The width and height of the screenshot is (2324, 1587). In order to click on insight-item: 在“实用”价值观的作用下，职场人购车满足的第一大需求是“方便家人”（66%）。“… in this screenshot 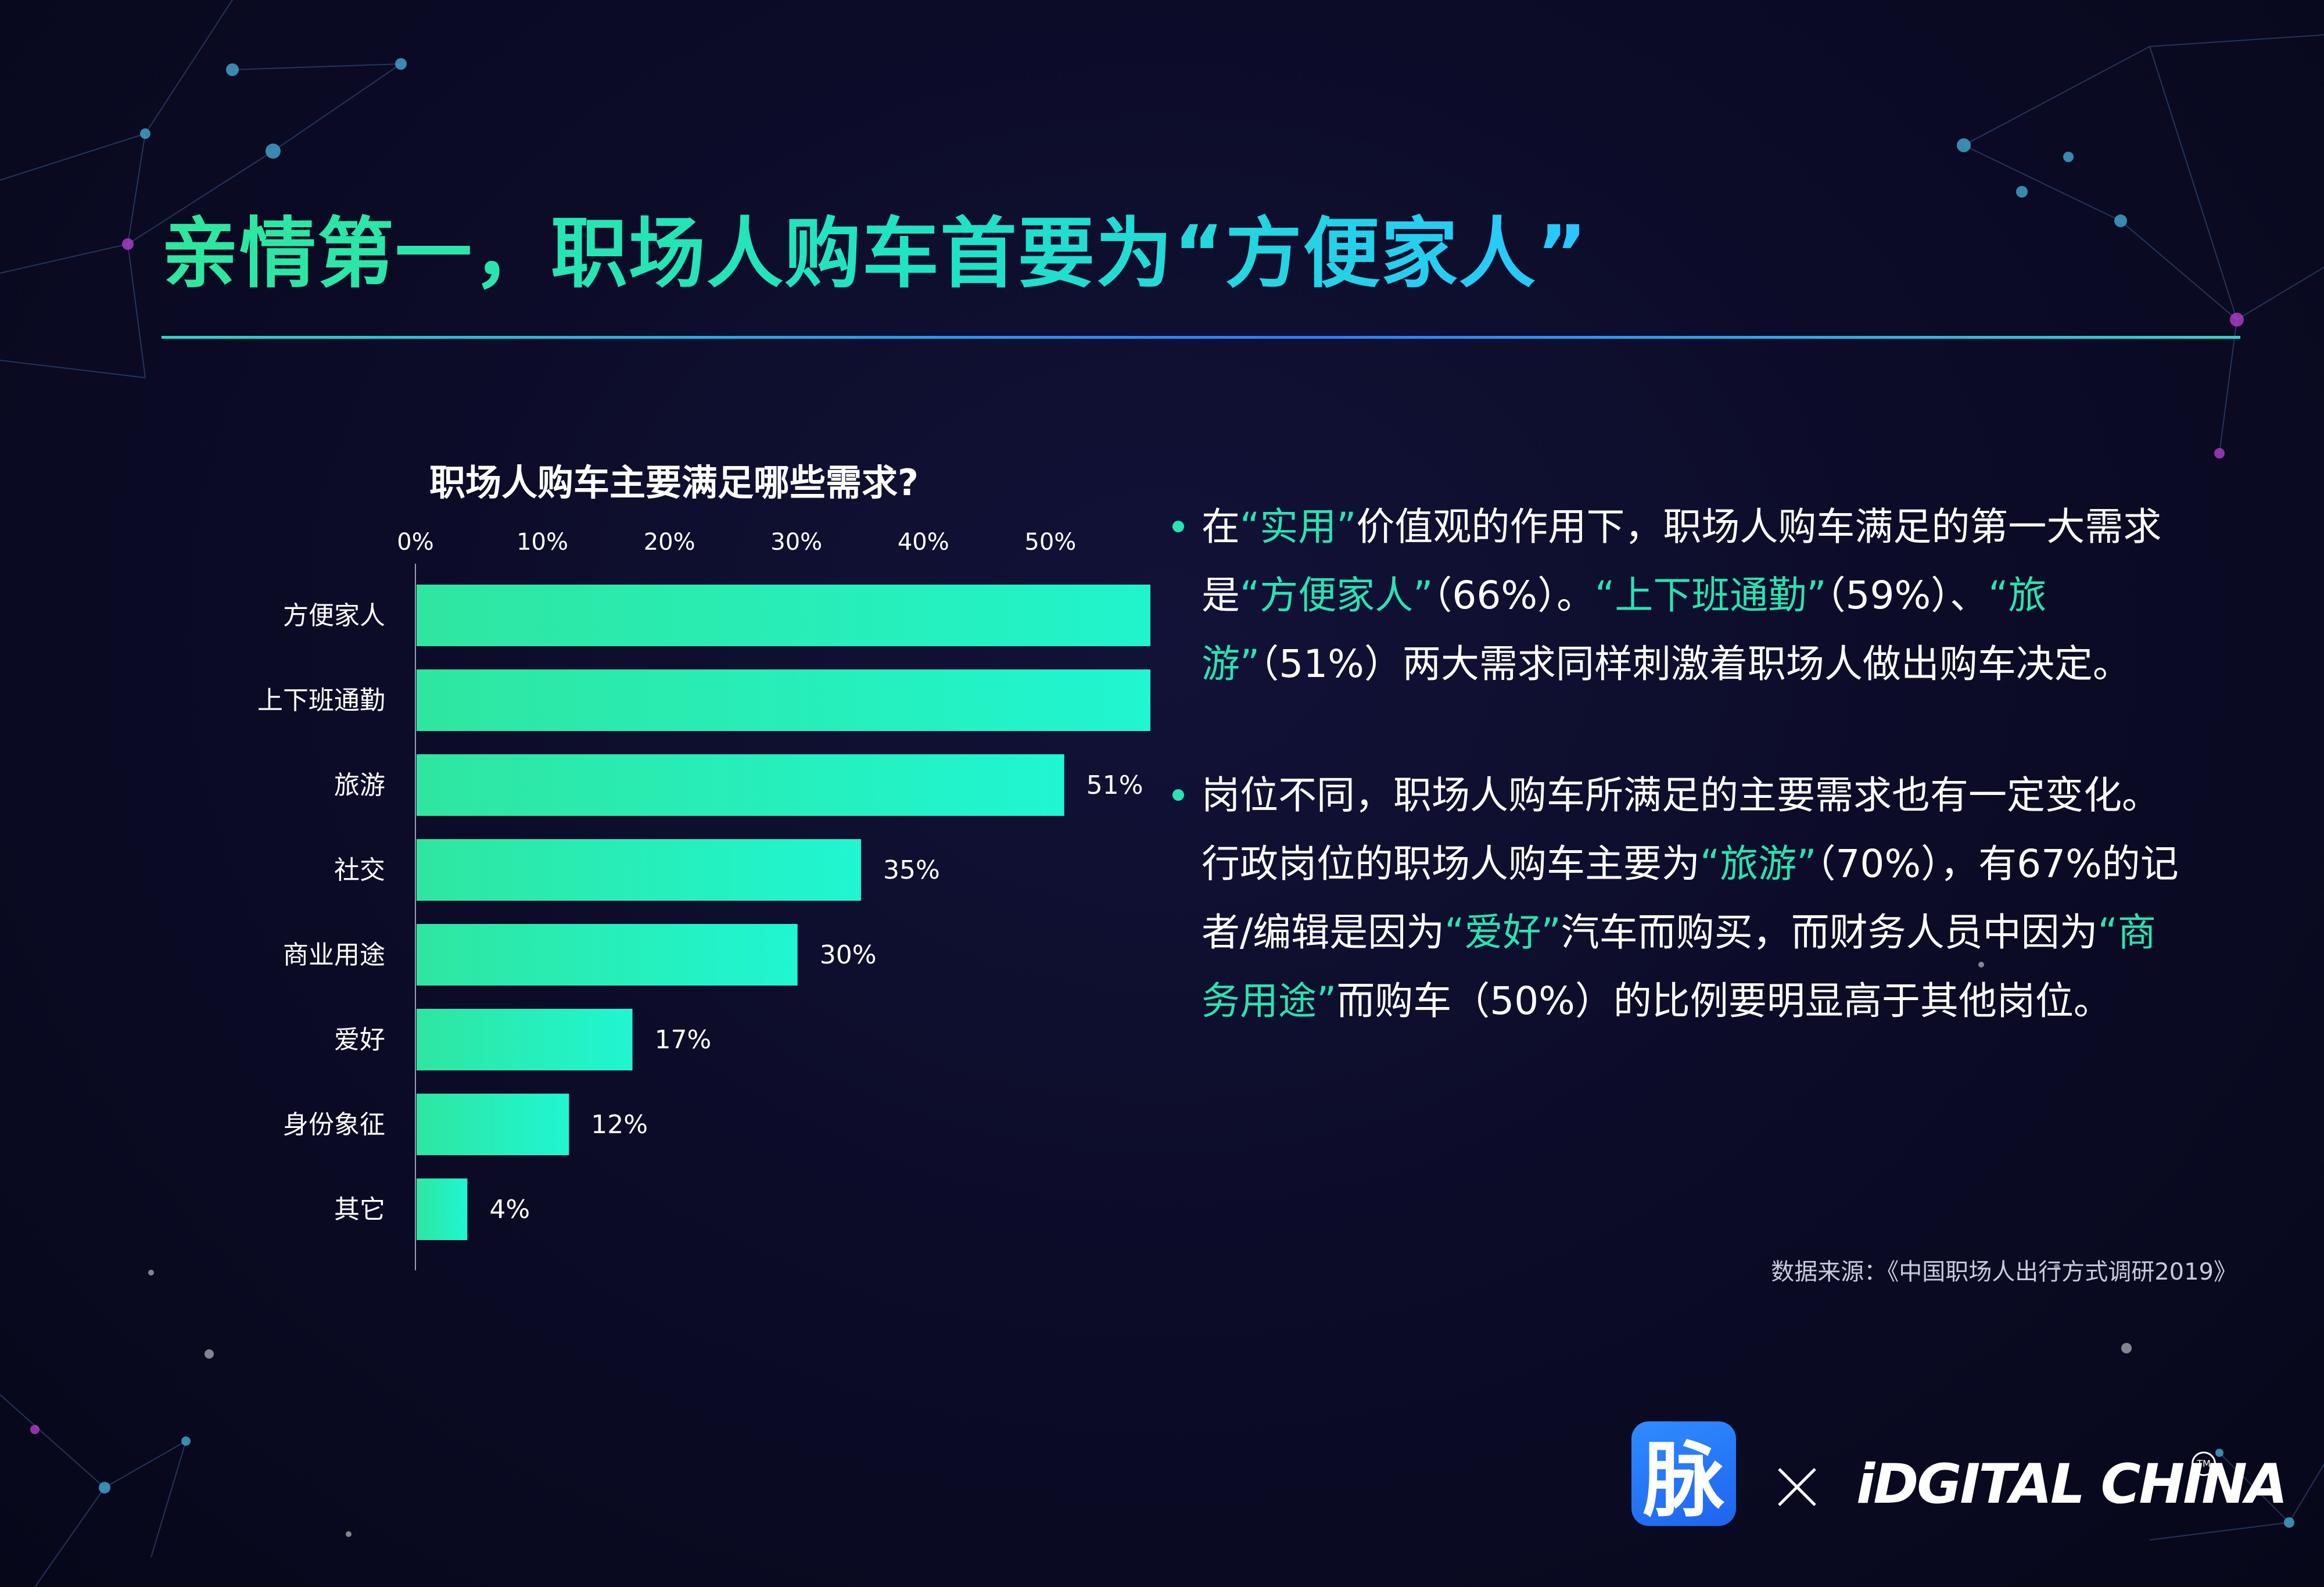, I will do `click(1679, 595)`.